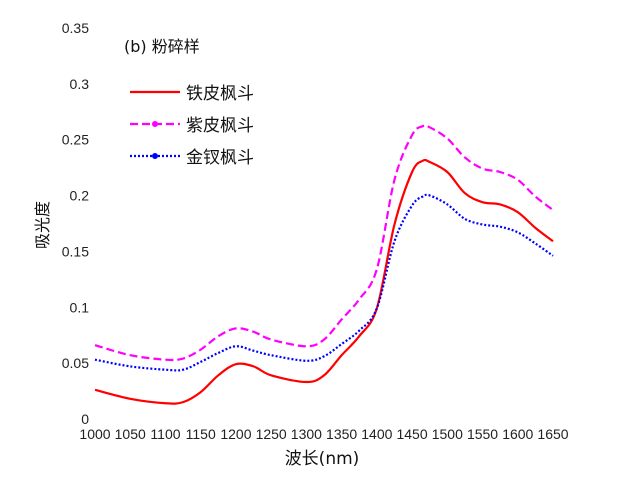 The width and height of the screenshot is (624, 478). I want to click on legend-label: 铁皮枫斗, so click(220, 94).